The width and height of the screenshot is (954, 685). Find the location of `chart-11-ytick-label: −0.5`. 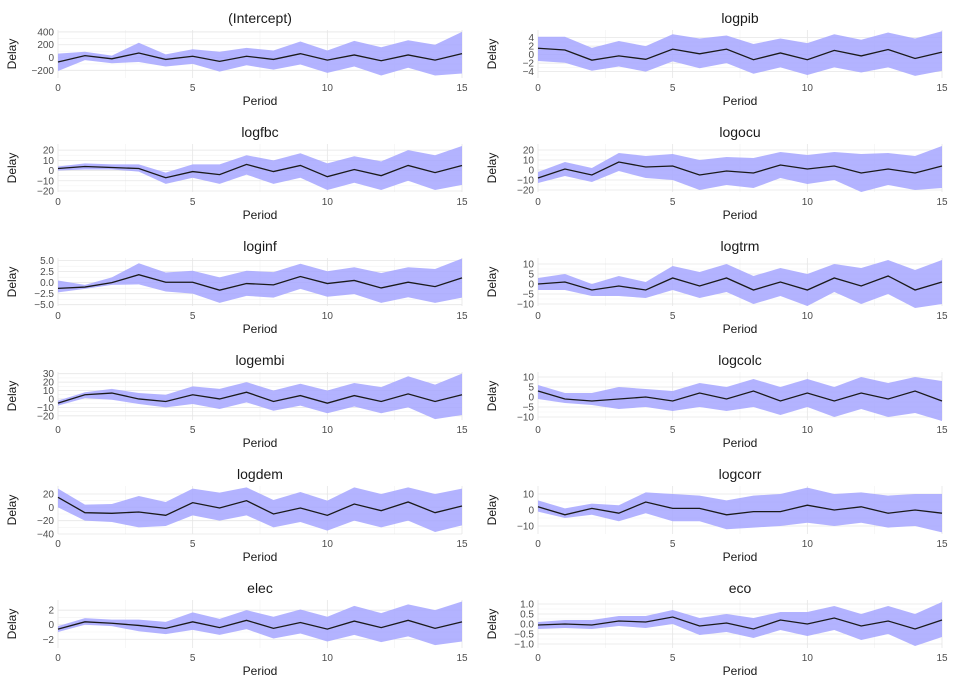

chart-11-ytick-label: −0.5 is located at coordinates (524, 635).